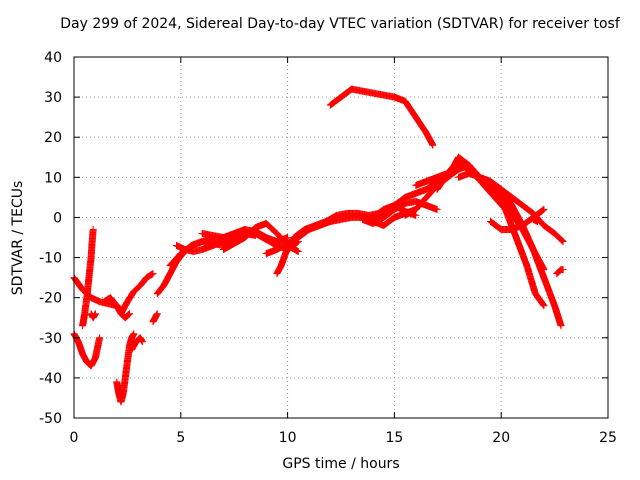 Image resolution: width=640 pixels, height=480 pixels. What do you see at coordinates (53, 138) in the screenshot?
I see `y-tick-label: 20` at bounding box center [53, 138].